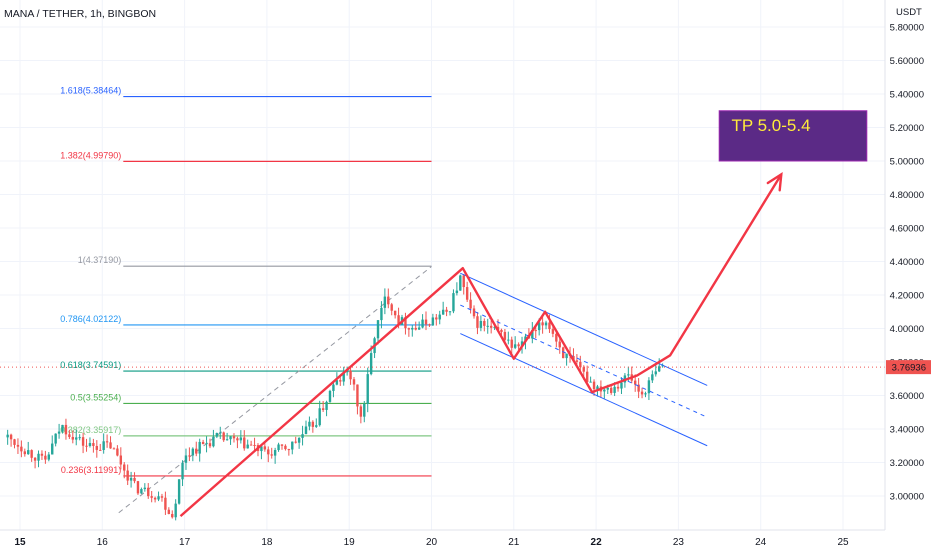 The height and width of the screenshot is (550, 932). I want to click on fib-level-label: 0.382(3.35917), so click(90, 430).